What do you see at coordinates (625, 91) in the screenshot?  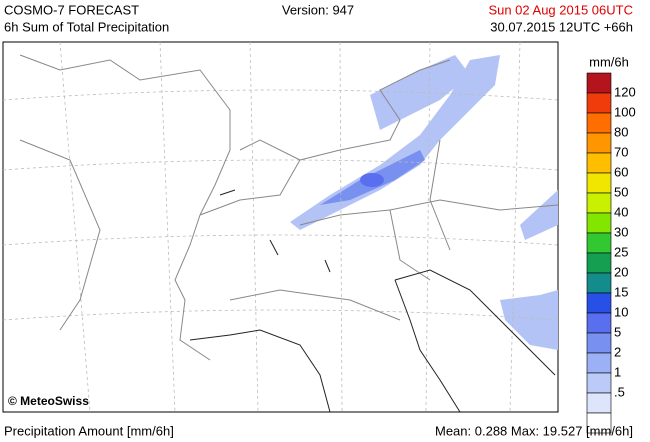 I see `legend-label: 120` at bounding box center [625, 91].